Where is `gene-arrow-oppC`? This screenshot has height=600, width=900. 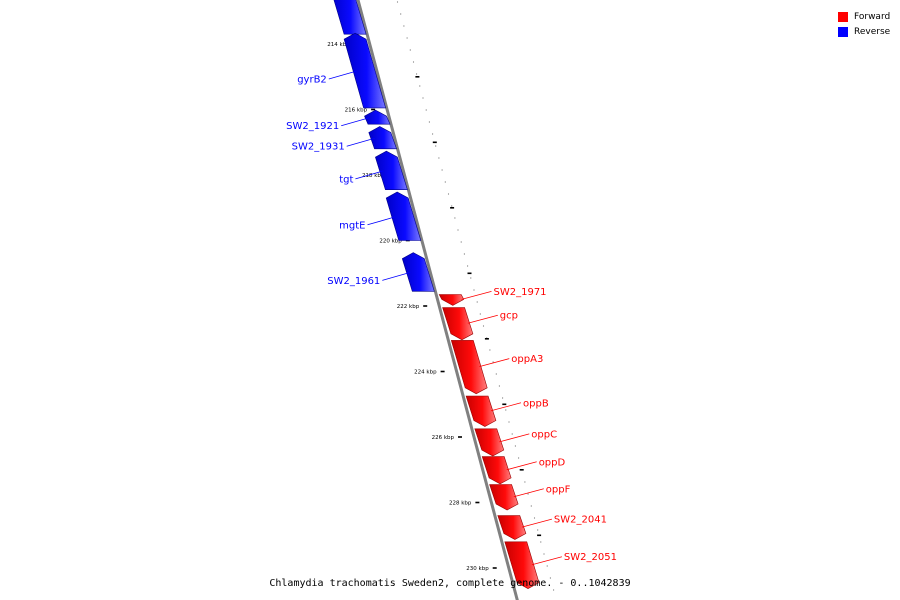
gene-arrow-oppC is located at coordinates (489, 442).